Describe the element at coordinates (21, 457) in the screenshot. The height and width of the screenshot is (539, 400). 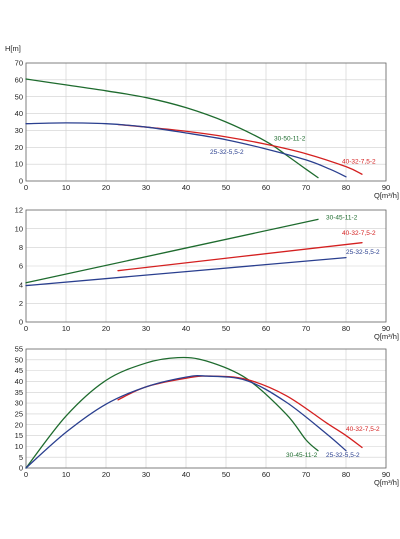
I see `y-tick-label: 5` at that location.